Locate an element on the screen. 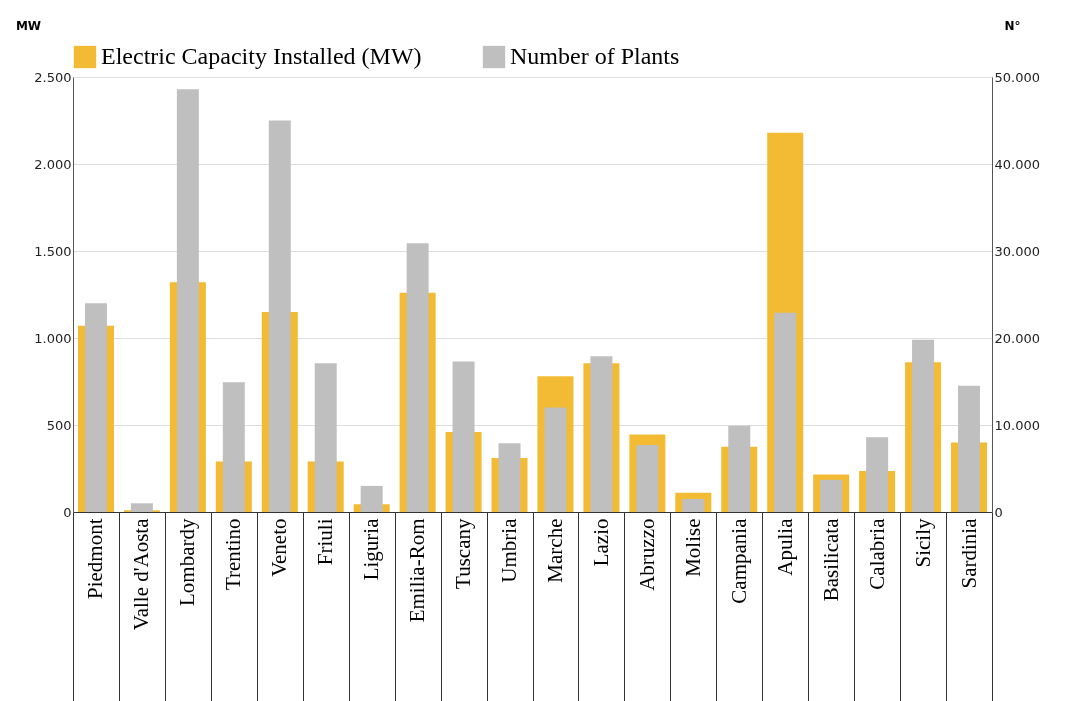 This screenshot has height=701, width=1074. x-tick-label: Basilicata is located at coordinates (830, 559).